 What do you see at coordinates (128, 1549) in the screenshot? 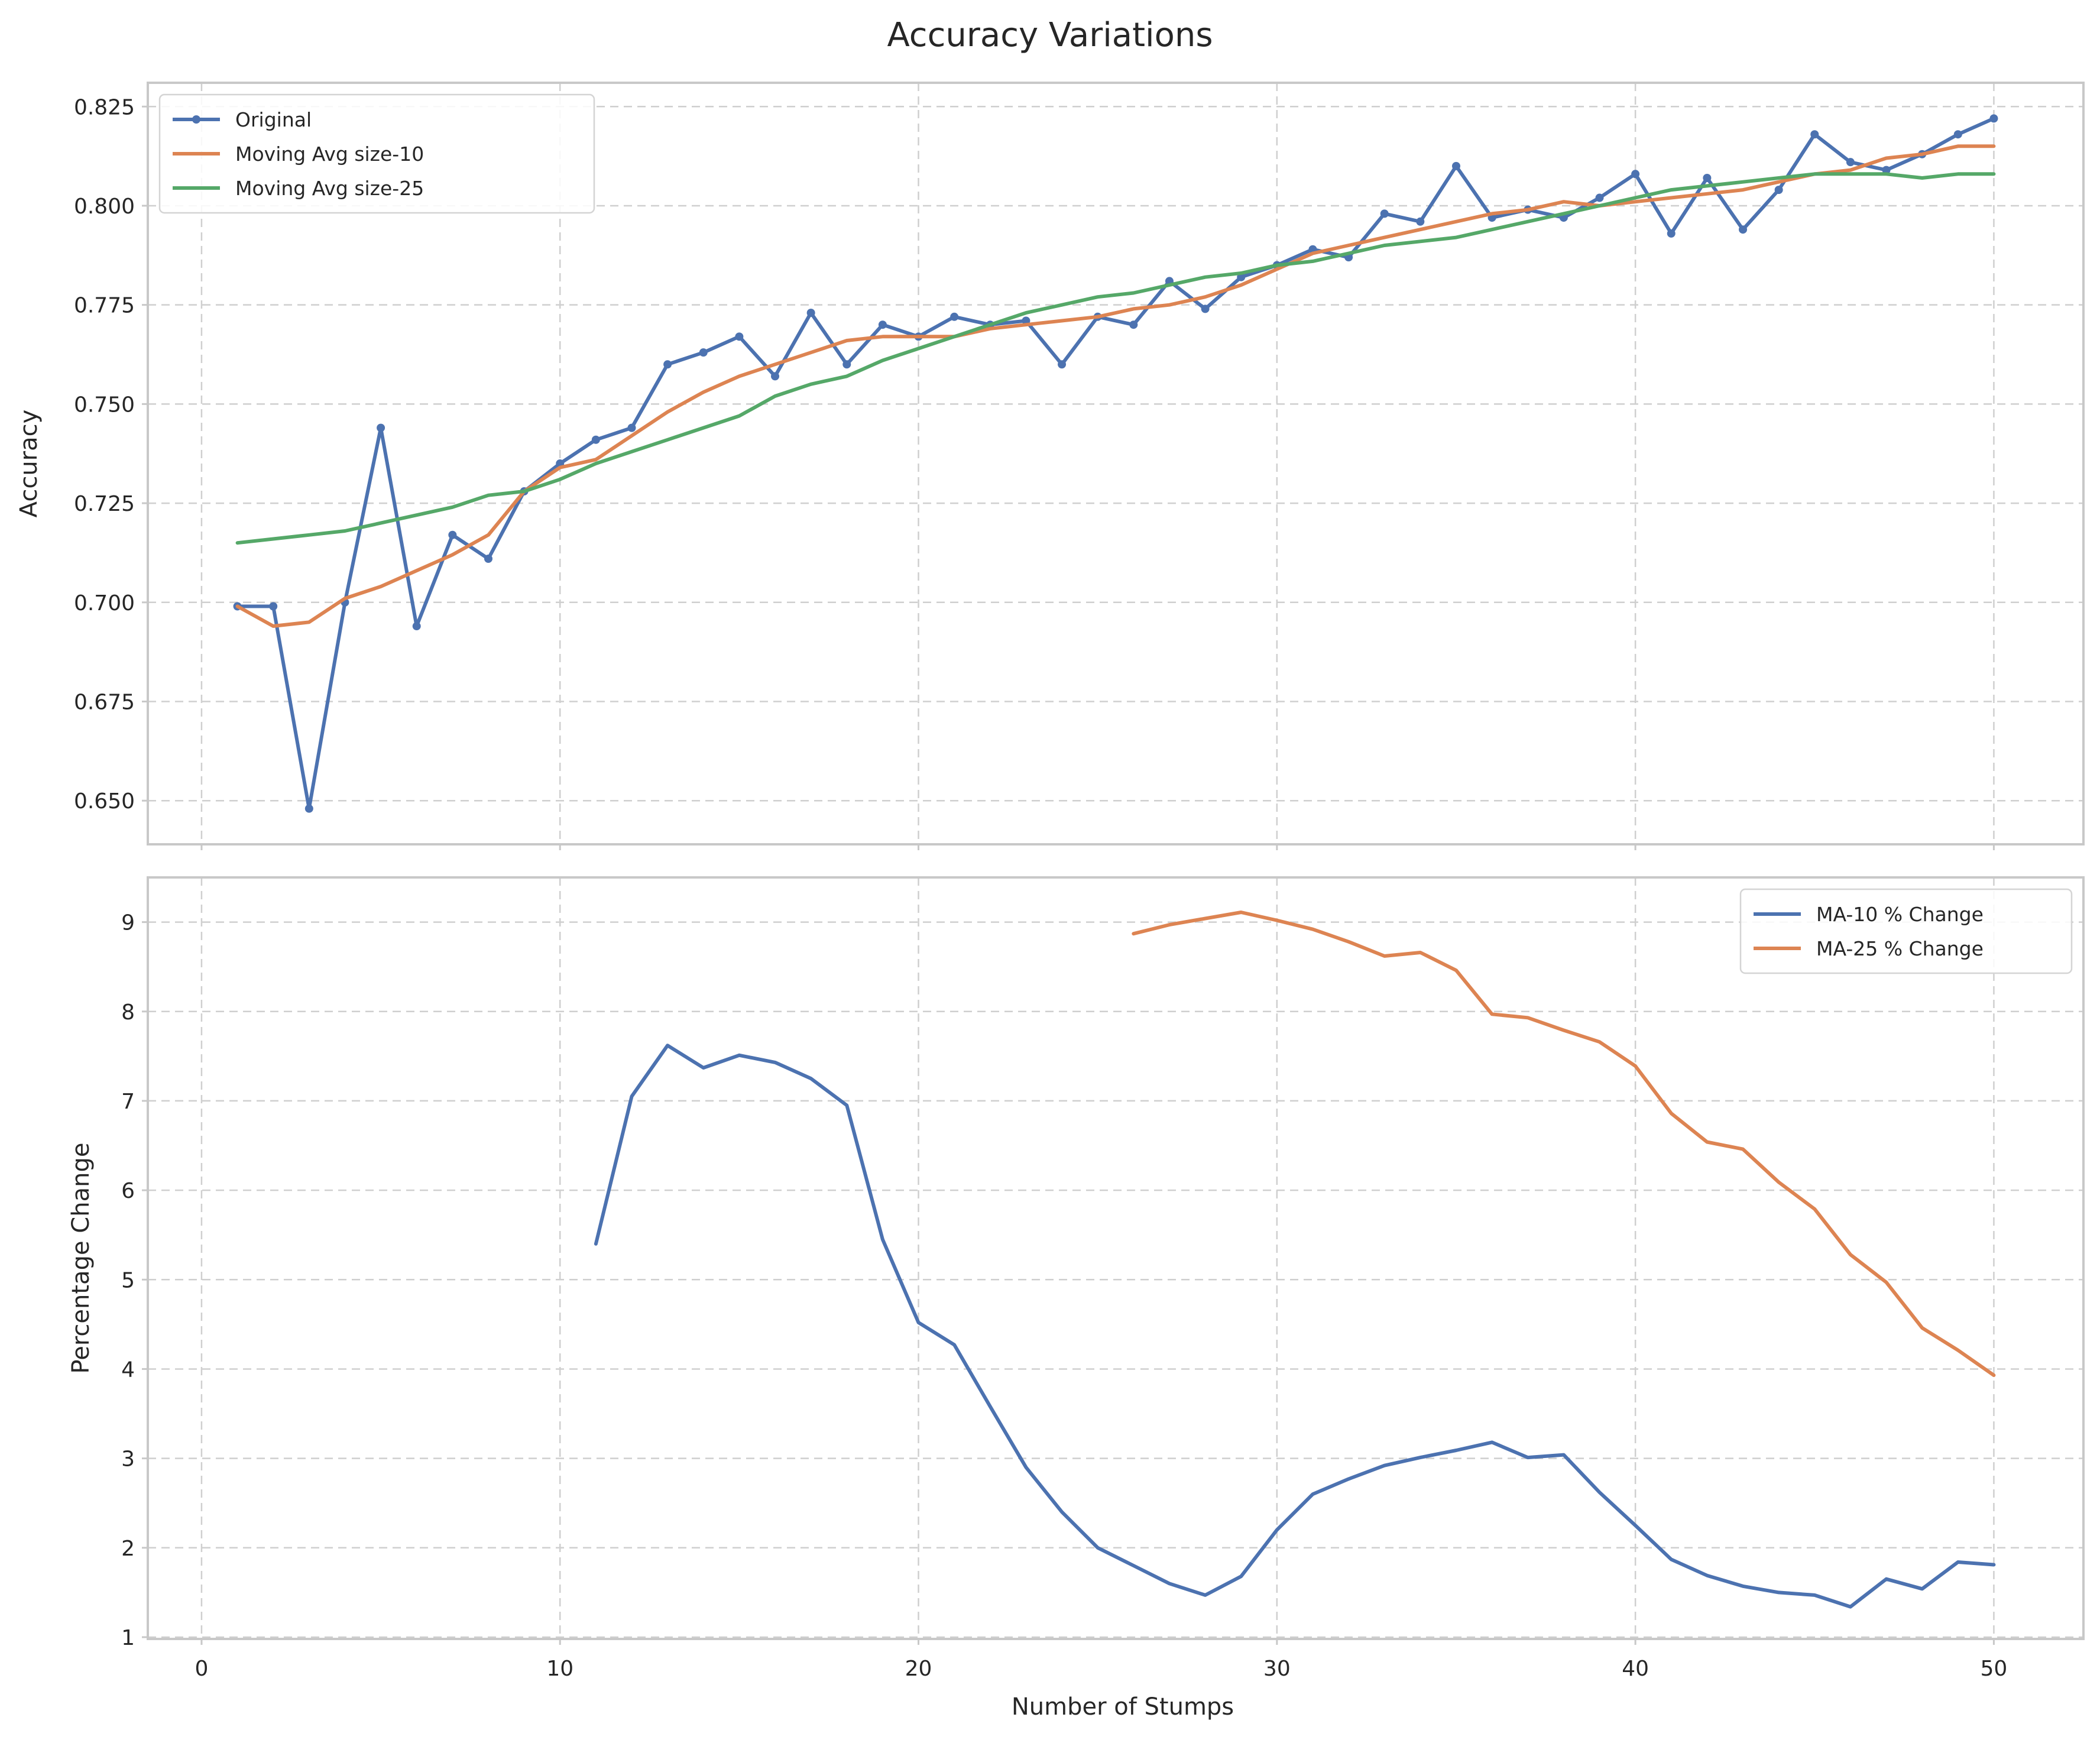
I see `y-tick-label: 2` at bounding box center [128, 1549].